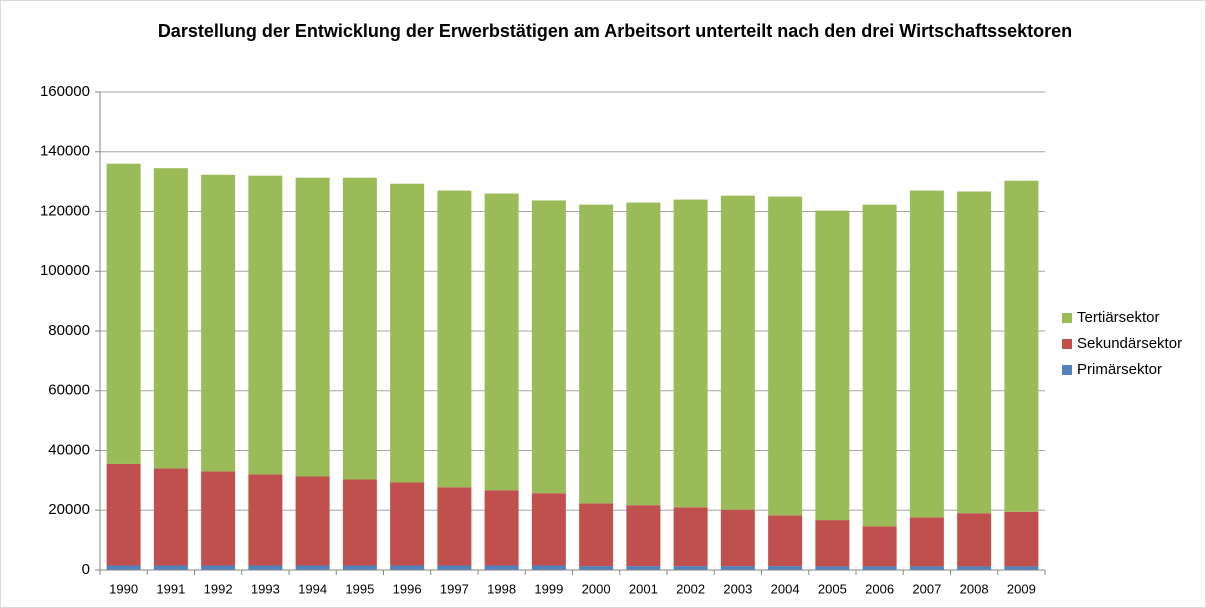 This screenshot has width=1206, height=608. Describe the element at coordinates (65, 151) in the screenshot. I see `y-tick-label: 140000` at that location.